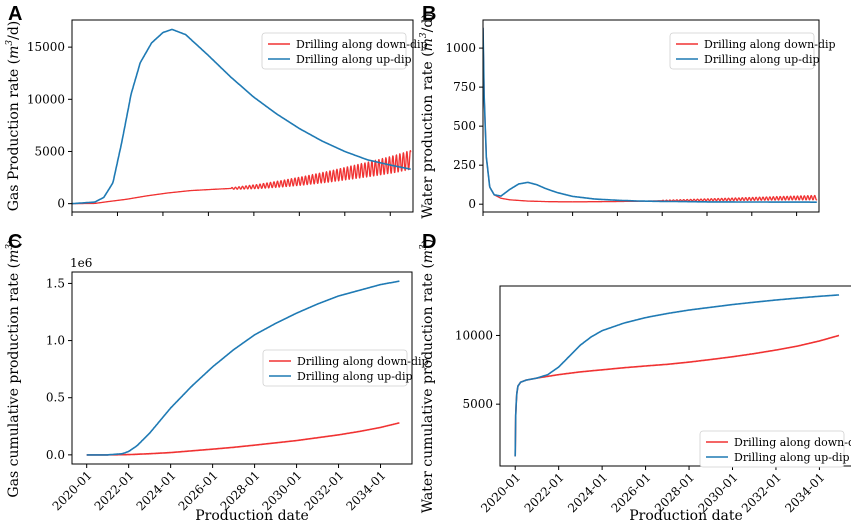 The width and height of the screenshot is (851, 532). Describe the element at coordinates (55, 283) in the screenshot. I see `y-tick-label: 1.5` at that location.